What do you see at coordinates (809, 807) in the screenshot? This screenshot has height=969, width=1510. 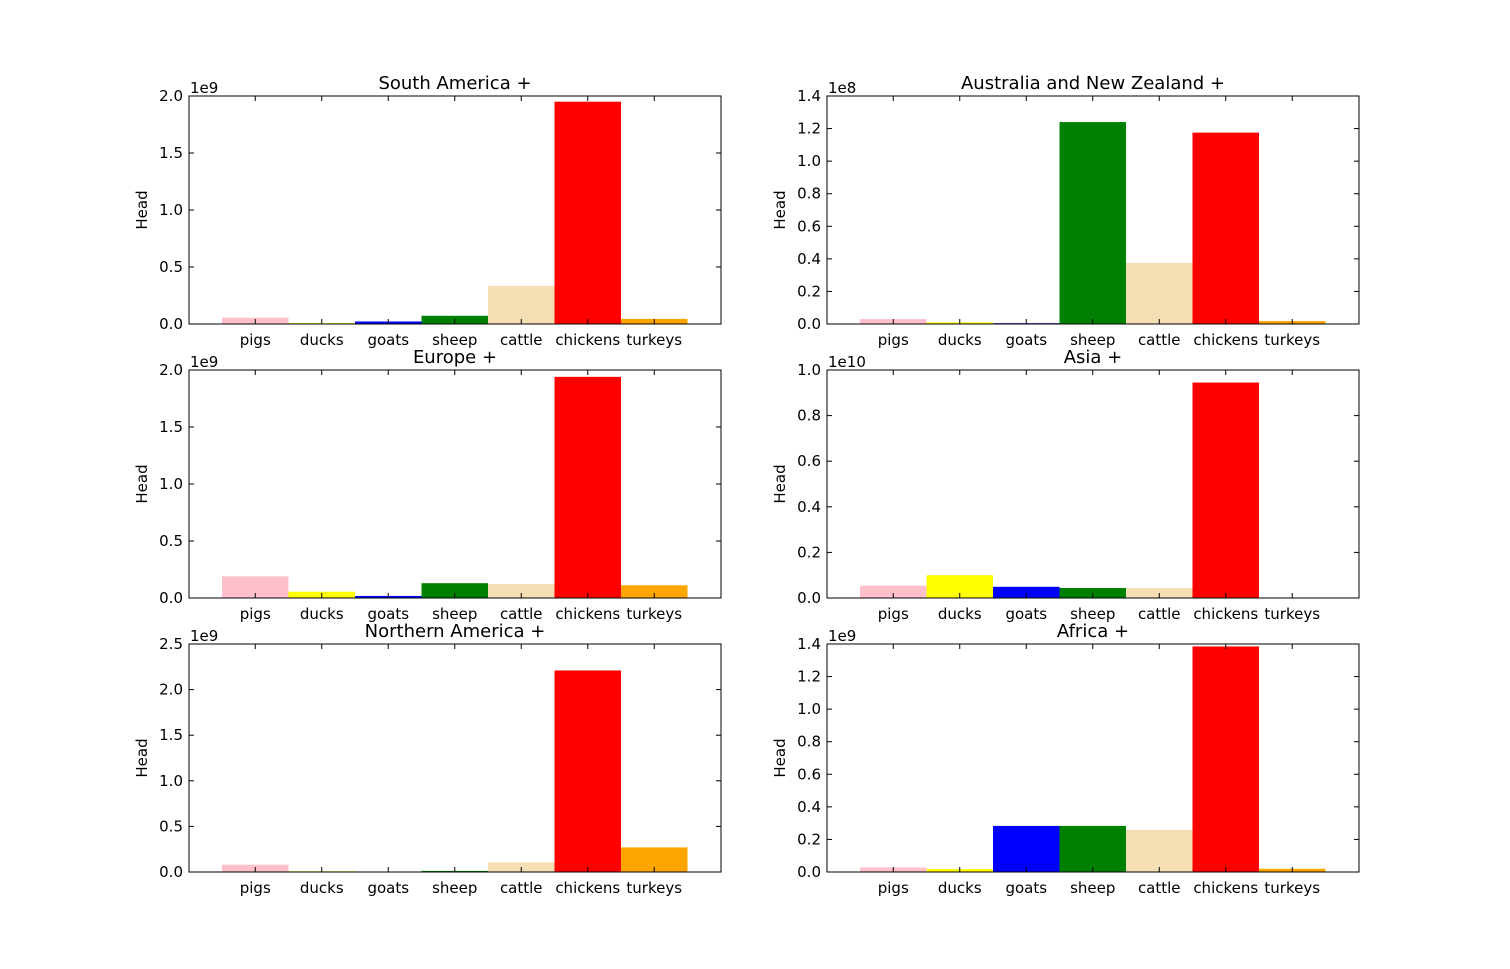 I see `y-tick-label: 0.4` at bounding box center [809, 807].